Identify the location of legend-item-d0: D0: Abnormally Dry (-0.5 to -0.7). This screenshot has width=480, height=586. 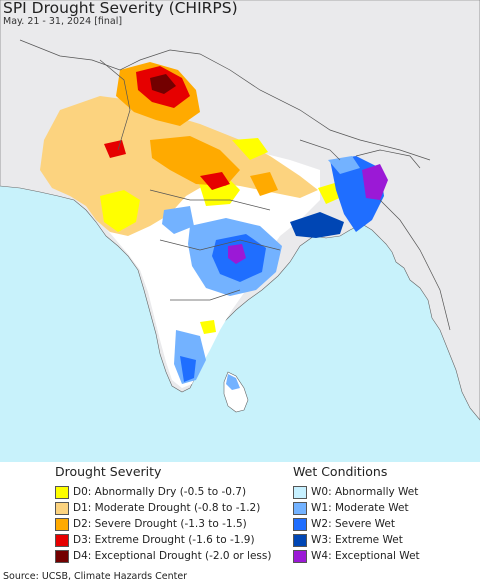
(163, 492).